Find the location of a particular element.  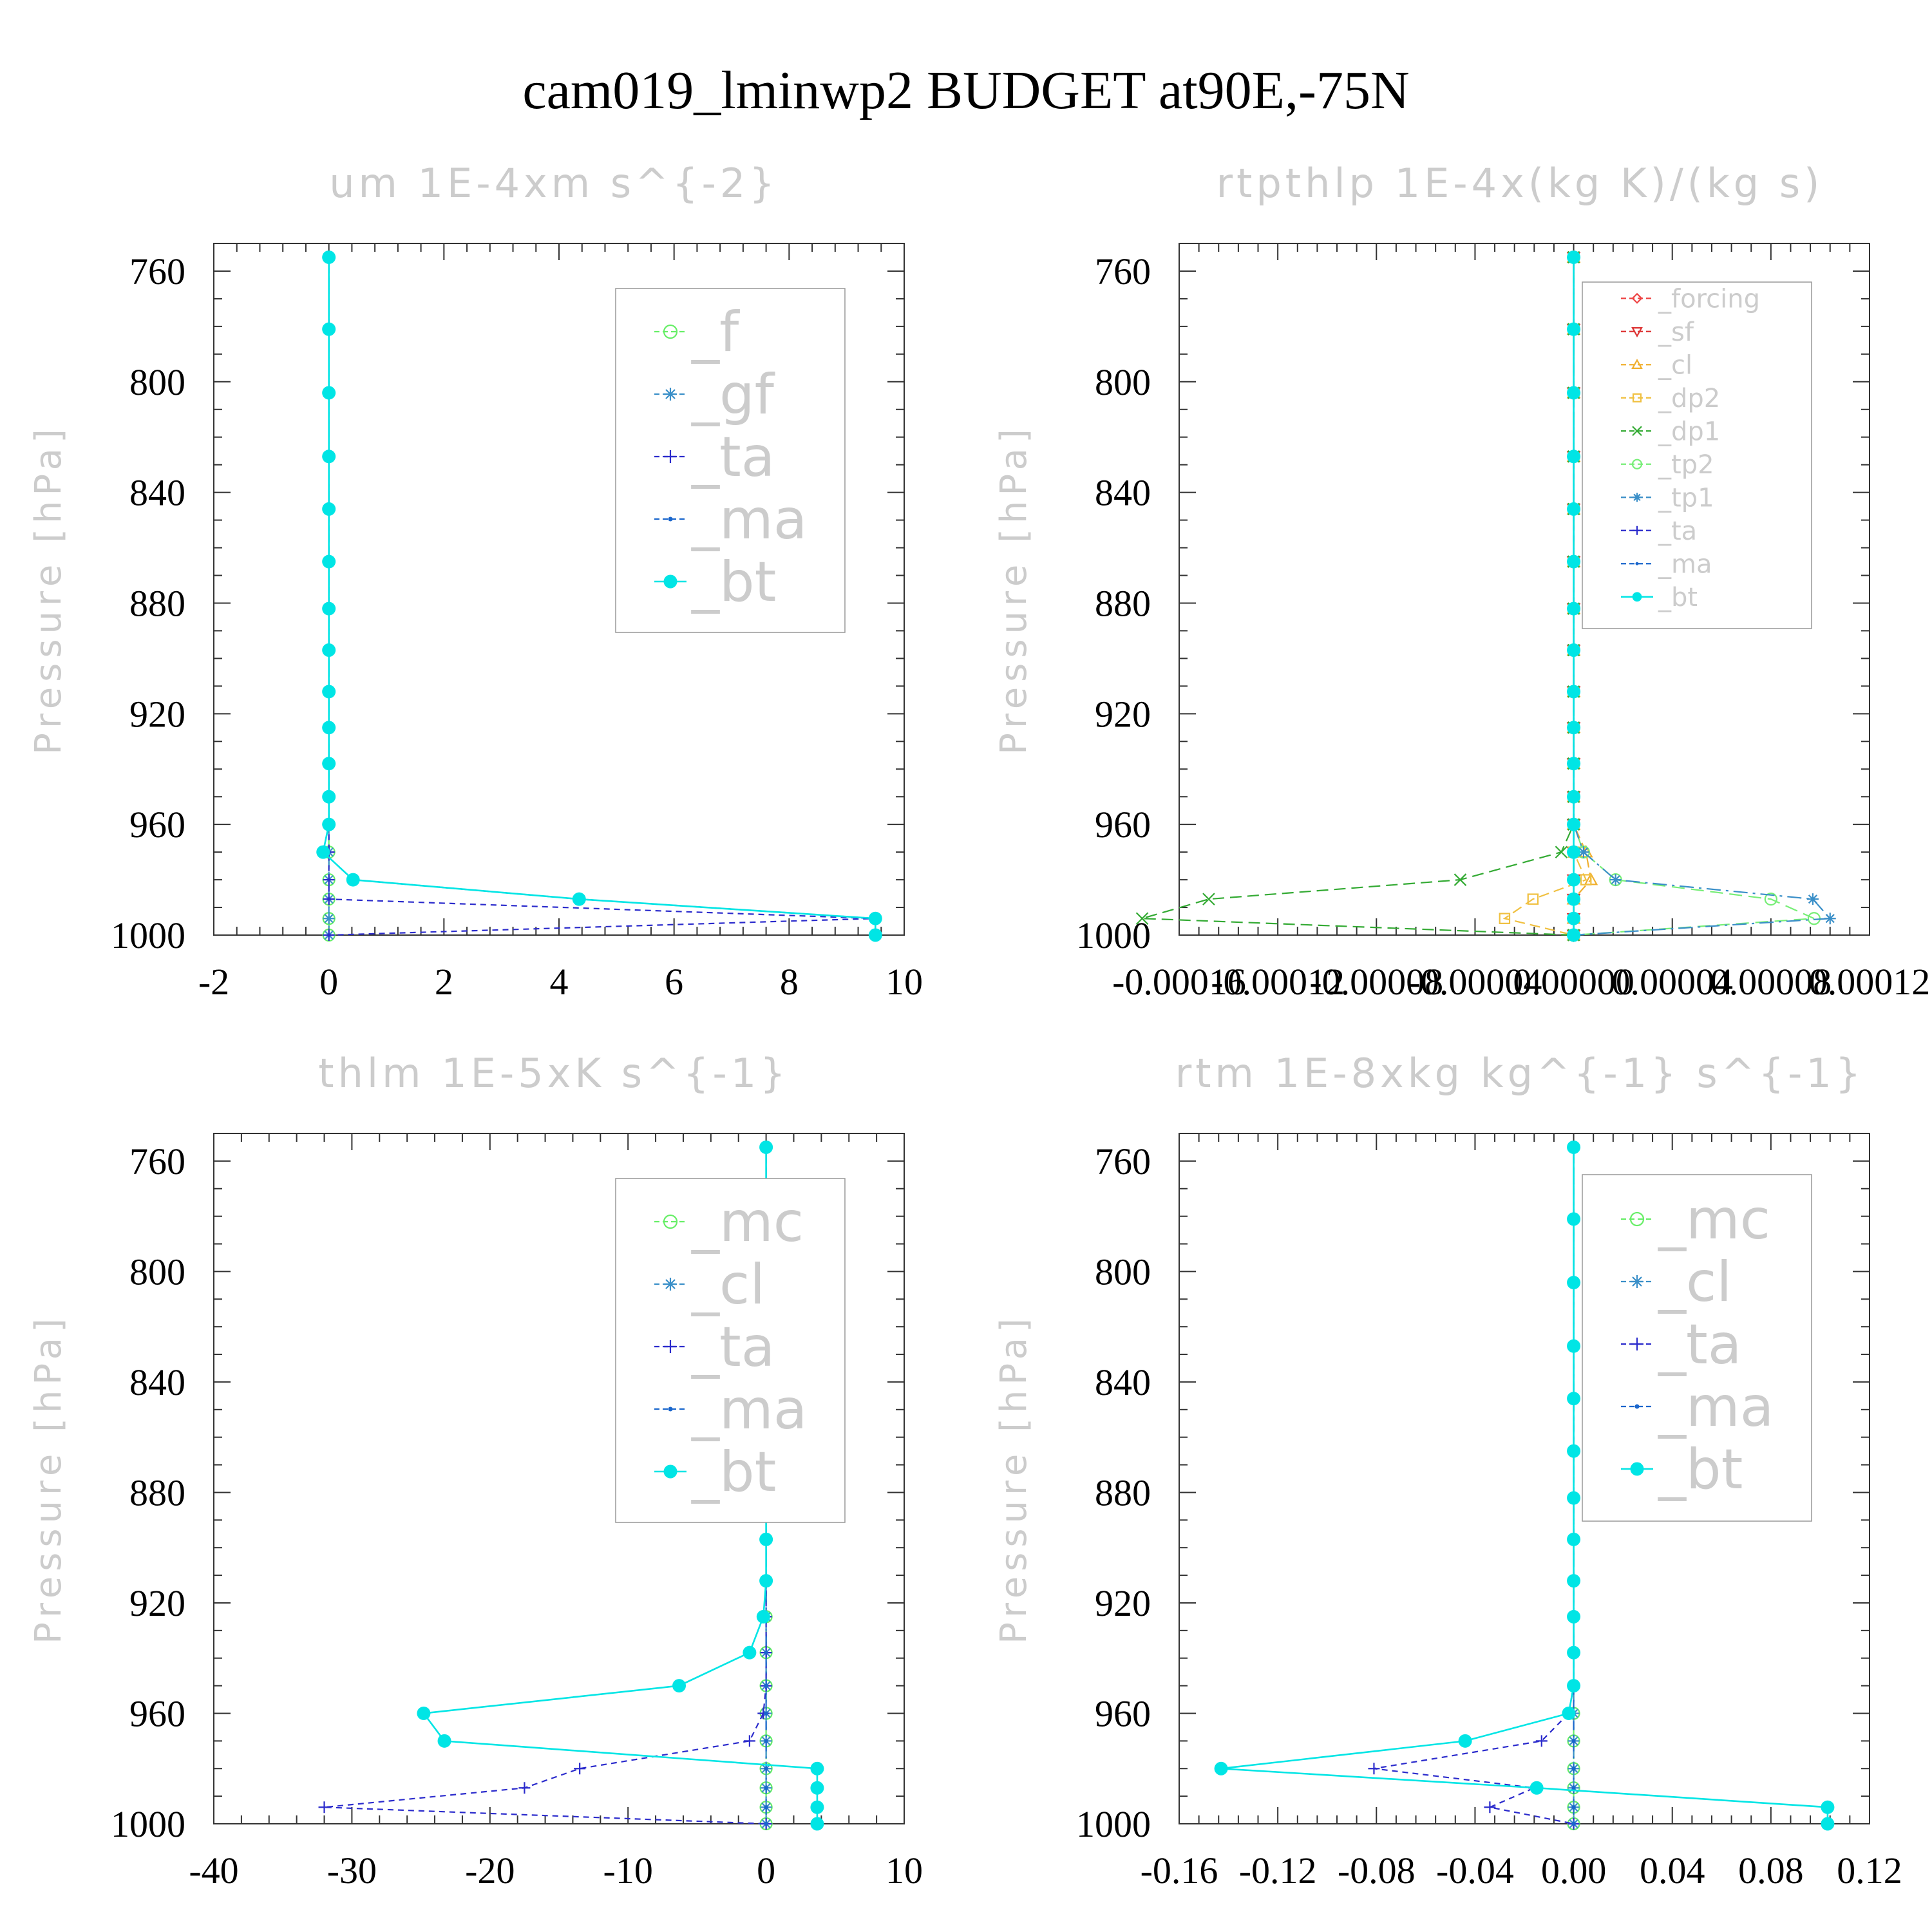

legend: _f_gf_ta_ma_bt is located at coordinates (730, 461).